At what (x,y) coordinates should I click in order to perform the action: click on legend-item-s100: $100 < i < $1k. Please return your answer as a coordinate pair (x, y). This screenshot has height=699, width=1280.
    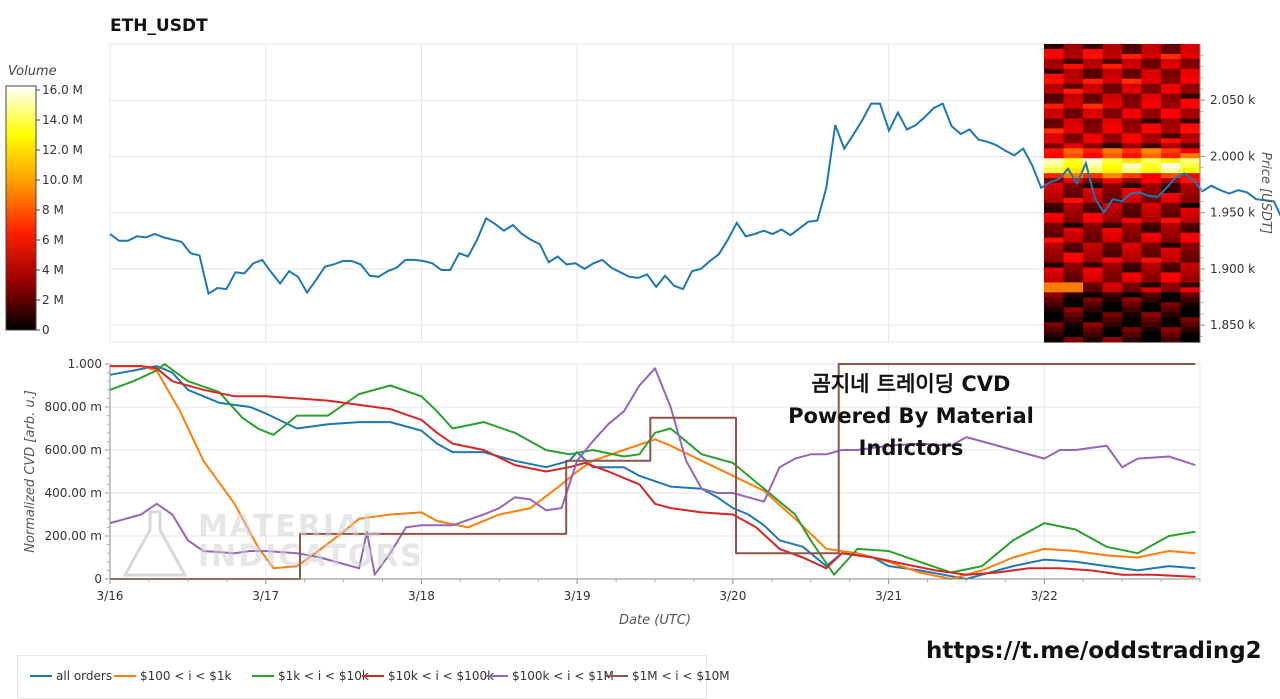
    Looking at the image, I should click on (172, 676).